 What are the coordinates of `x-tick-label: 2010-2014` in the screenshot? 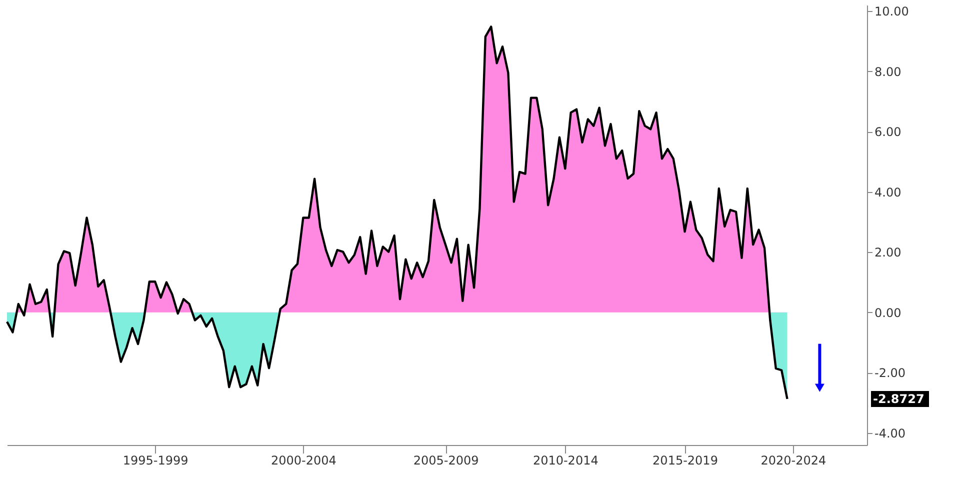 It's located at (565, 461).